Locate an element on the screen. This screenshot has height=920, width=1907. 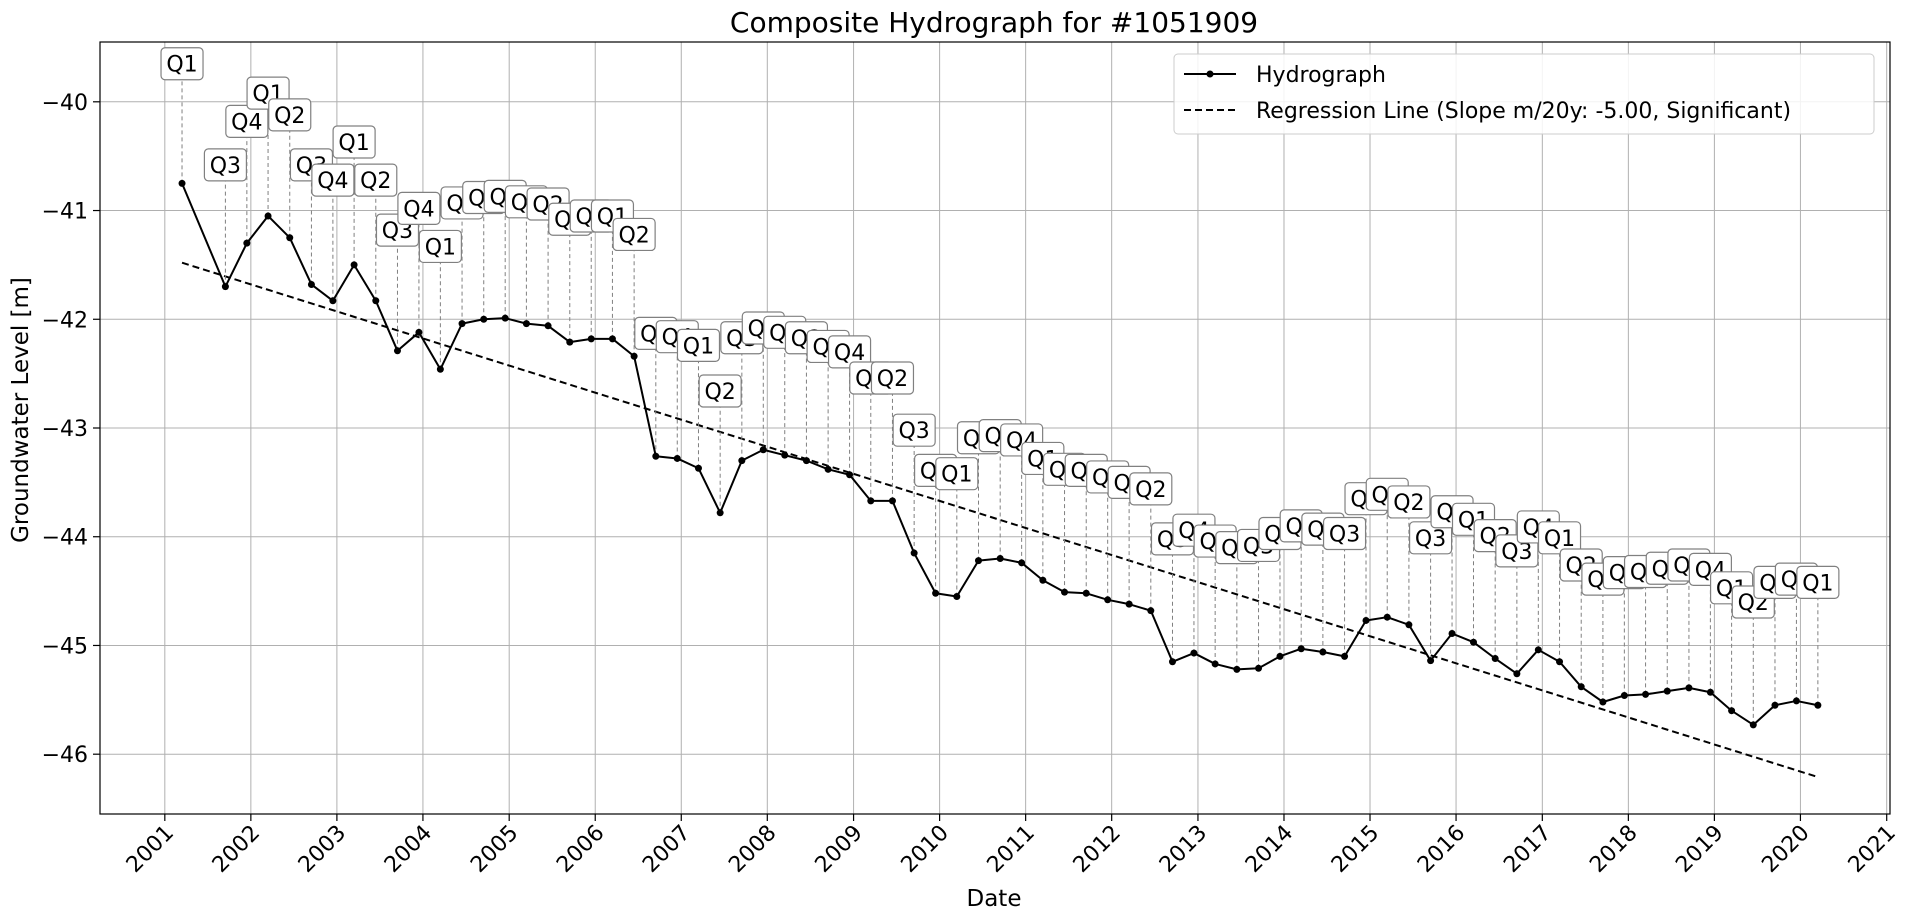
y-tick-label: −41 is located at coordinates (65, 212).